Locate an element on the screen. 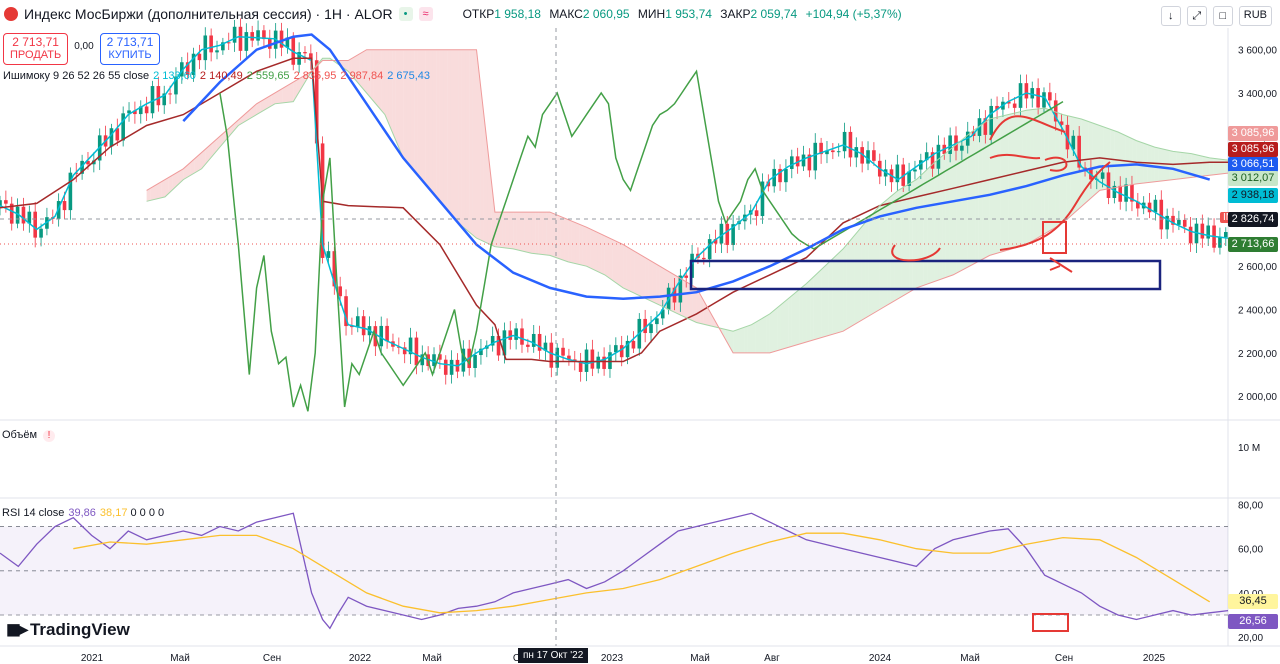 The image size is (1280, 664). warning-icon: ! is located at coordinates (49, 436).